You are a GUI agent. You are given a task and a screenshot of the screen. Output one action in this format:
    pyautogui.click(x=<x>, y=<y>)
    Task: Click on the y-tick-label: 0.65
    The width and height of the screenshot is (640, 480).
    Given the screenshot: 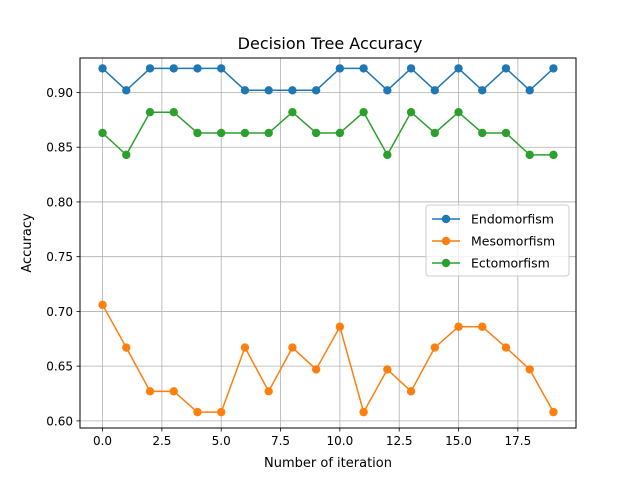 What is the action you would take?
    pyautogui.click(x=59, y=367)
    